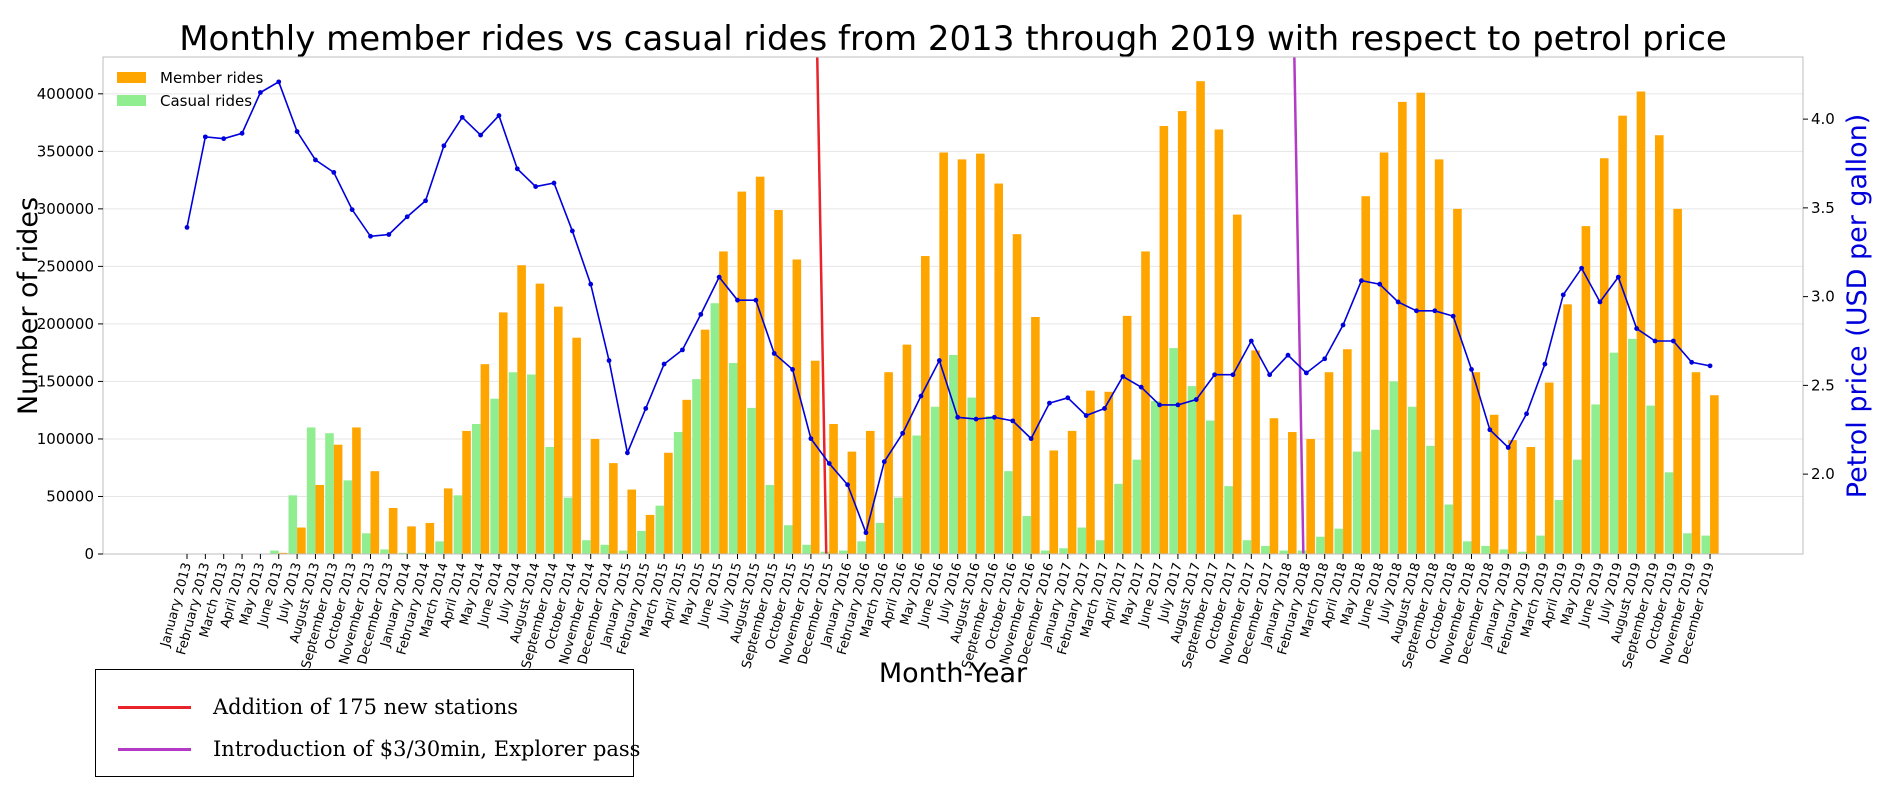 This screenshot has width=1884, height=793. What do you see at coordinates (1823, 297) in the screenshot?
I see `y2-tick-label: 3.0` at bounding box center [1823, 297].